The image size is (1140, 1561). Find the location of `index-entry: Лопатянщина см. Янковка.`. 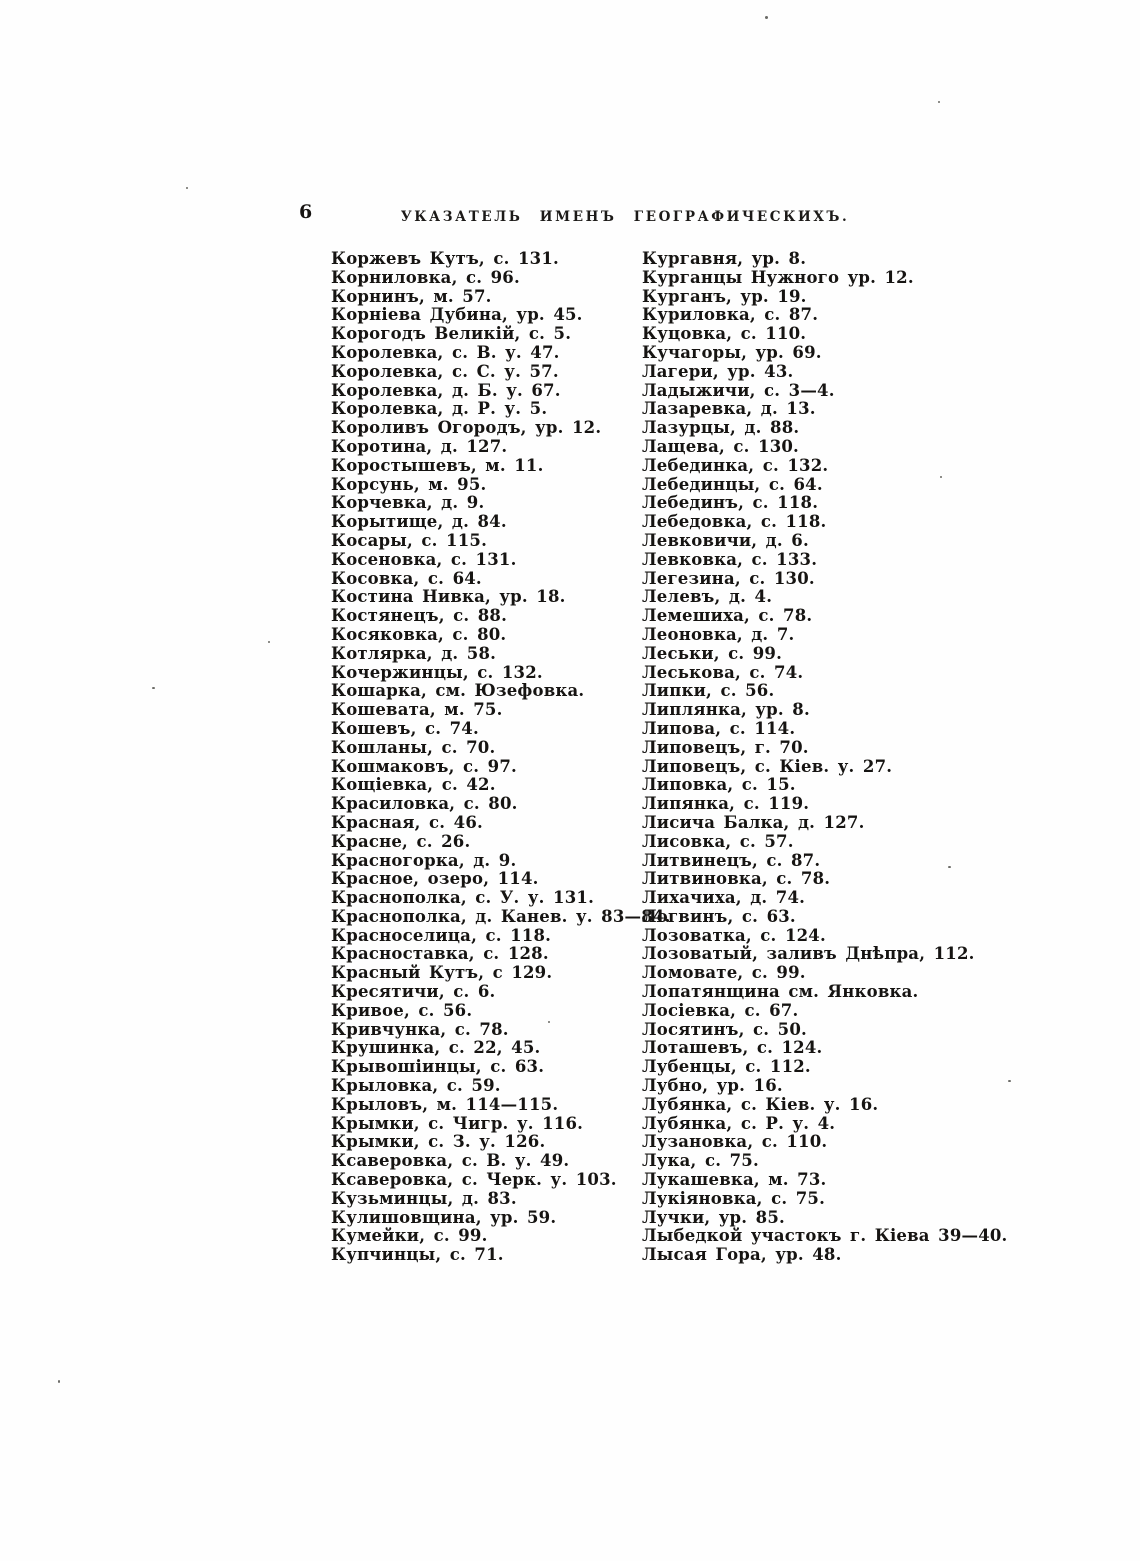

index-entry: Лопатянщина см. Янковка. is located at coordinates (780, 992).